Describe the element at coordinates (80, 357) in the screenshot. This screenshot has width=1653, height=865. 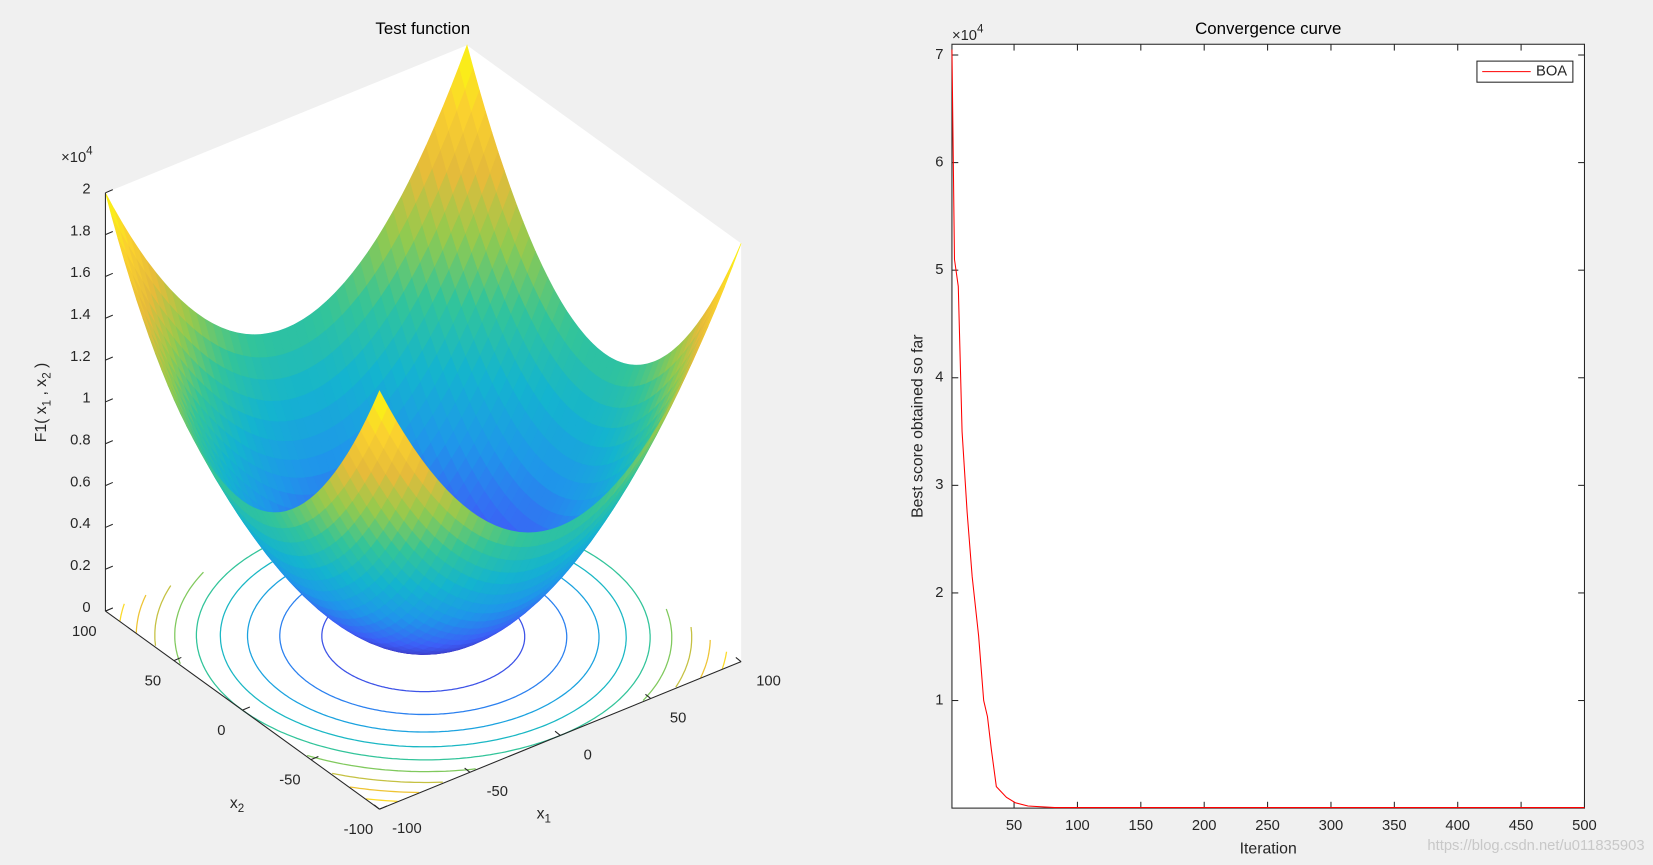
I see `z-tick-label: 1.2` at that location.